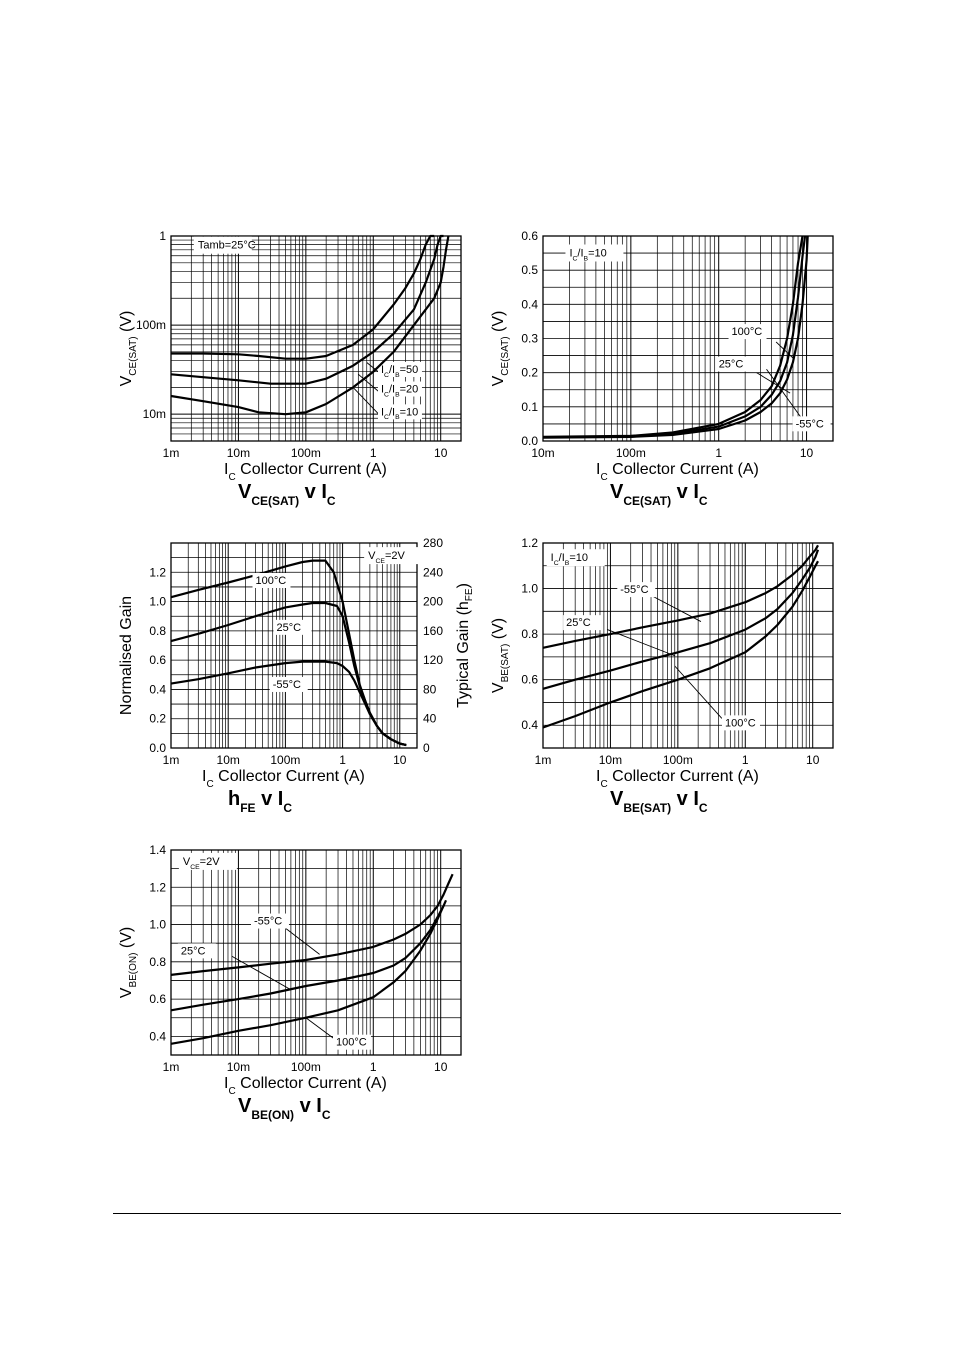 Image resolution: width=954 pixels, height=1350 pixels. What do you see at coordinates (399, 391) in the screenshot?
I see `series-label: IC/IB=20` at bounding box center [399, 391].